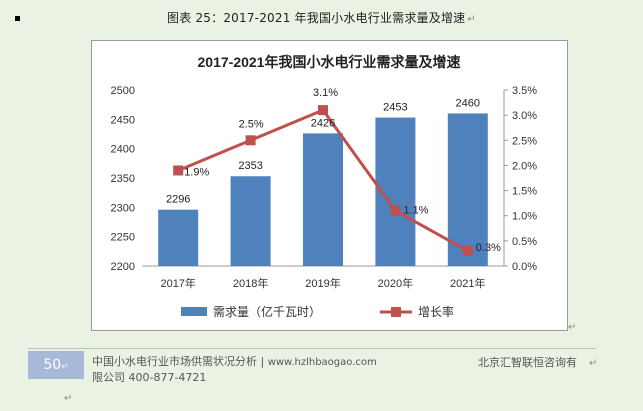 Image resolution: width=643 pixels, height=411 pixels. What do you see at coordinates (312, 348) in the screenshot?
I see `footer-divider` at bounding box center [312, 348].